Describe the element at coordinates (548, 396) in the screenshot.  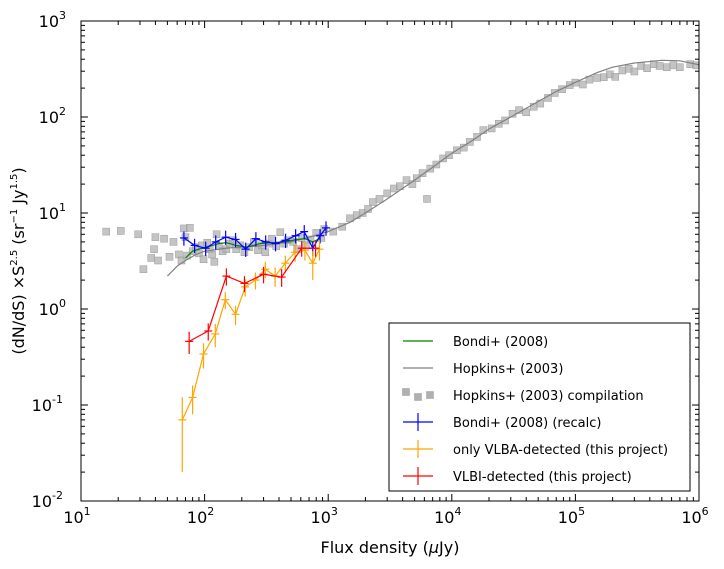
I see `legend-label: Hopkins+ (2003) compilation` at that location.